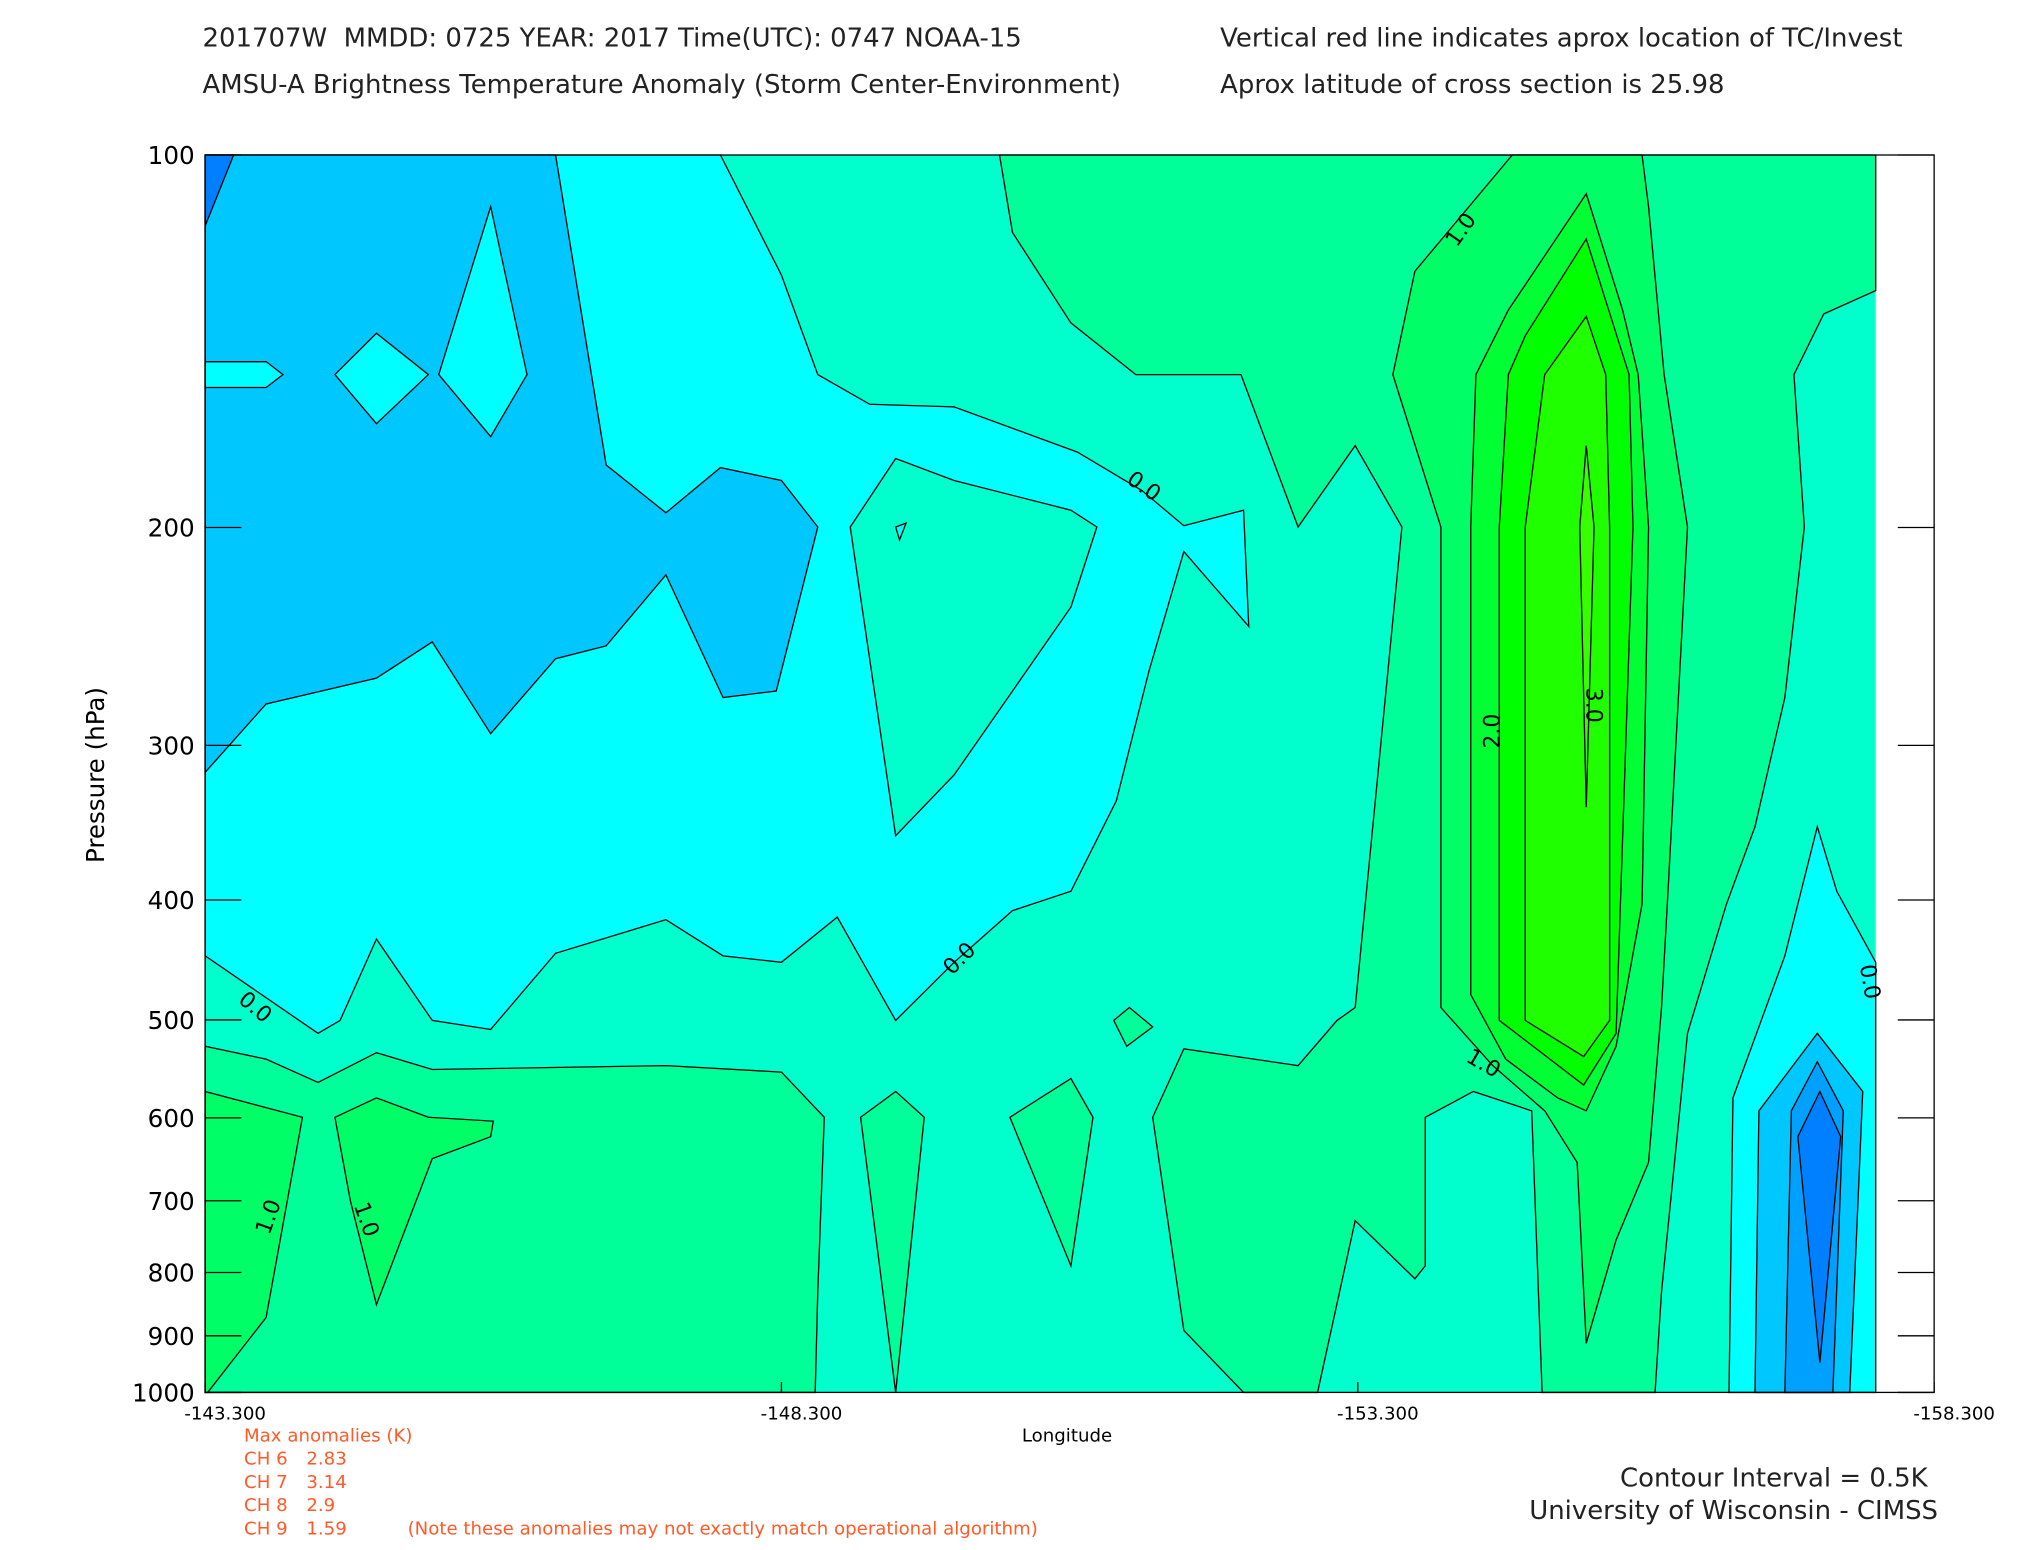  I want to click on y-tick-label: 300, so click(171, 745).